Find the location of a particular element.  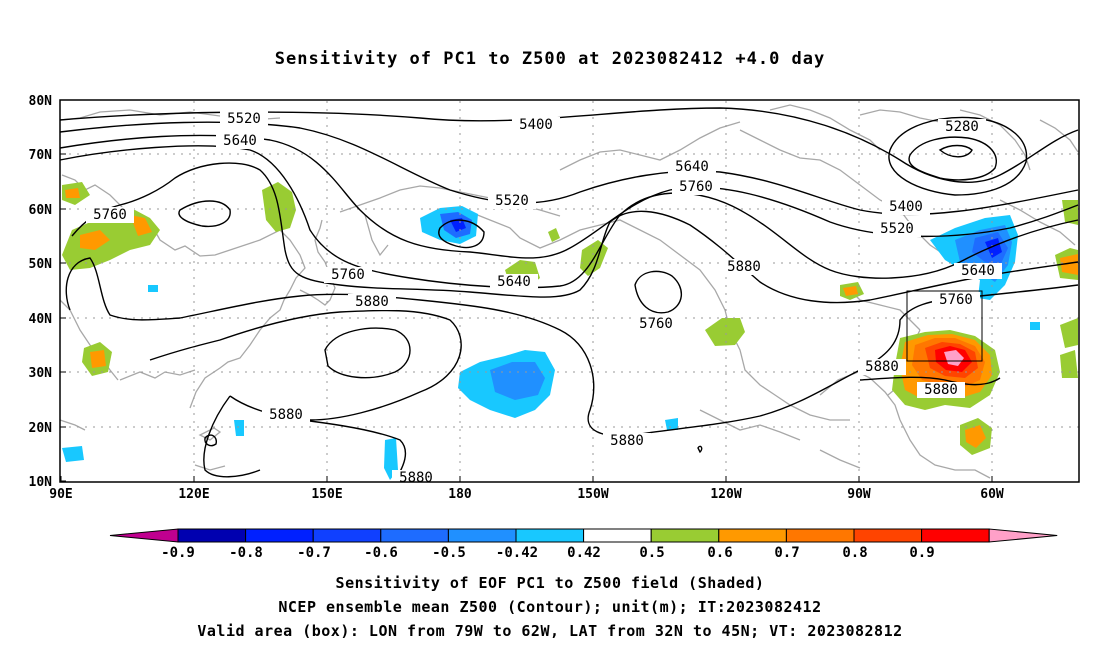

colorbar-label: 0.8 is located at coordinates (854, 553).